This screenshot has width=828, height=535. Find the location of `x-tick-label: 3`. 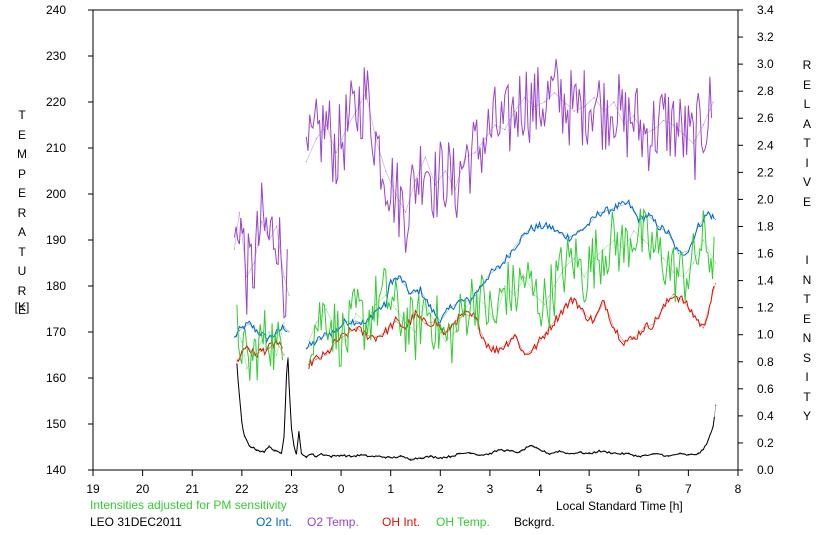

x-tick-label: 3 is located at coordinates (490, 489).